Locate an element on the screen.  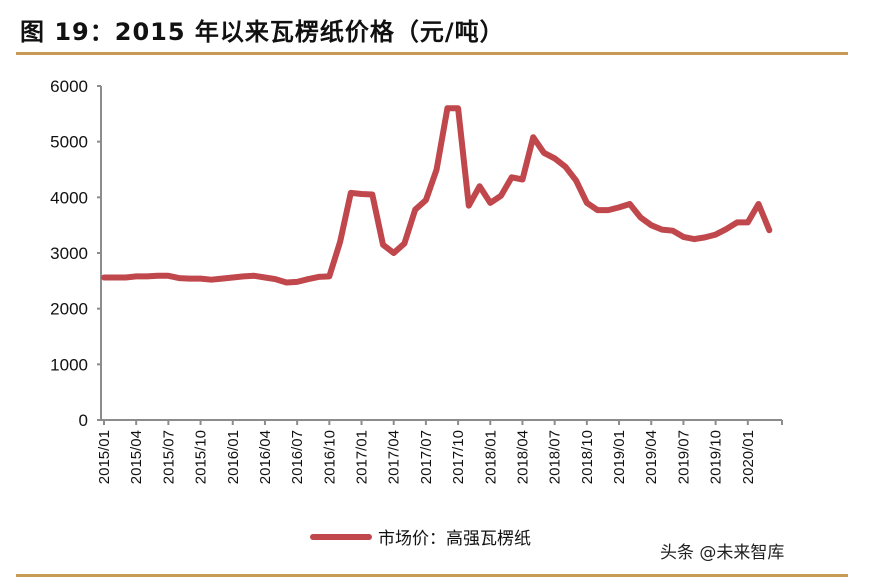
x-tick-label: 2018/07 is located at coordinates (555, 457).